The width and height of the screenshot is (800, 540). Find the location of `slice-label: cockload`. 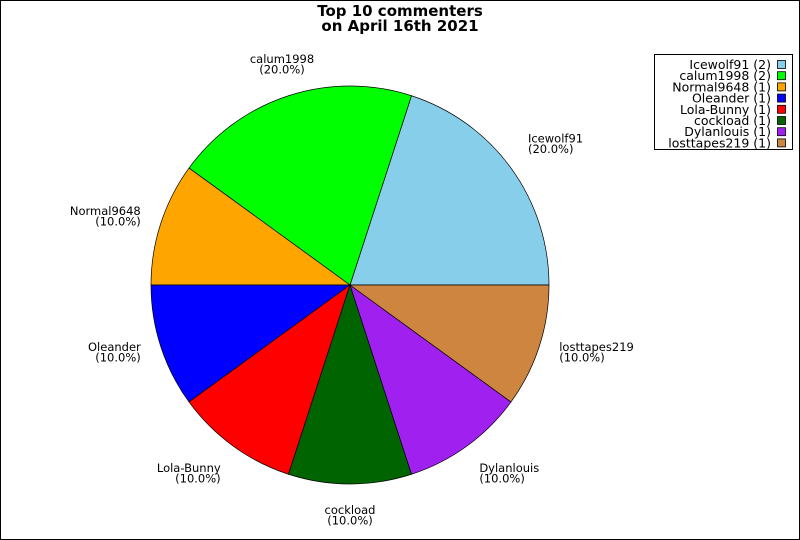

slice-label: cockload is located at coordinates (350, 510).